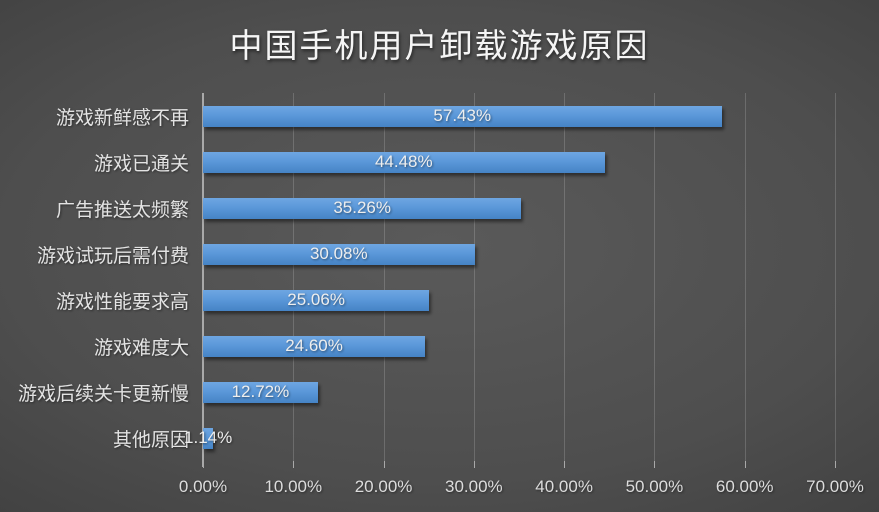 The image size is (879, 512). I want to click on bar-row: 35.26%, so click(519, 208).